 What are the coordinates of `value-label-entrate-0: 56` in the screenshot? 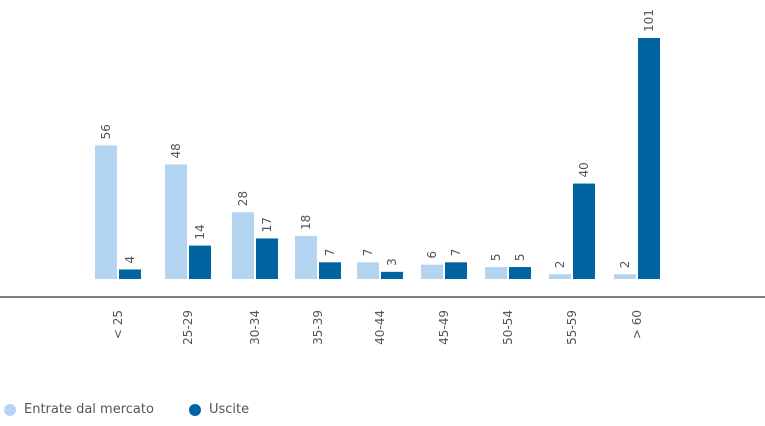 It's located at (106, 131).